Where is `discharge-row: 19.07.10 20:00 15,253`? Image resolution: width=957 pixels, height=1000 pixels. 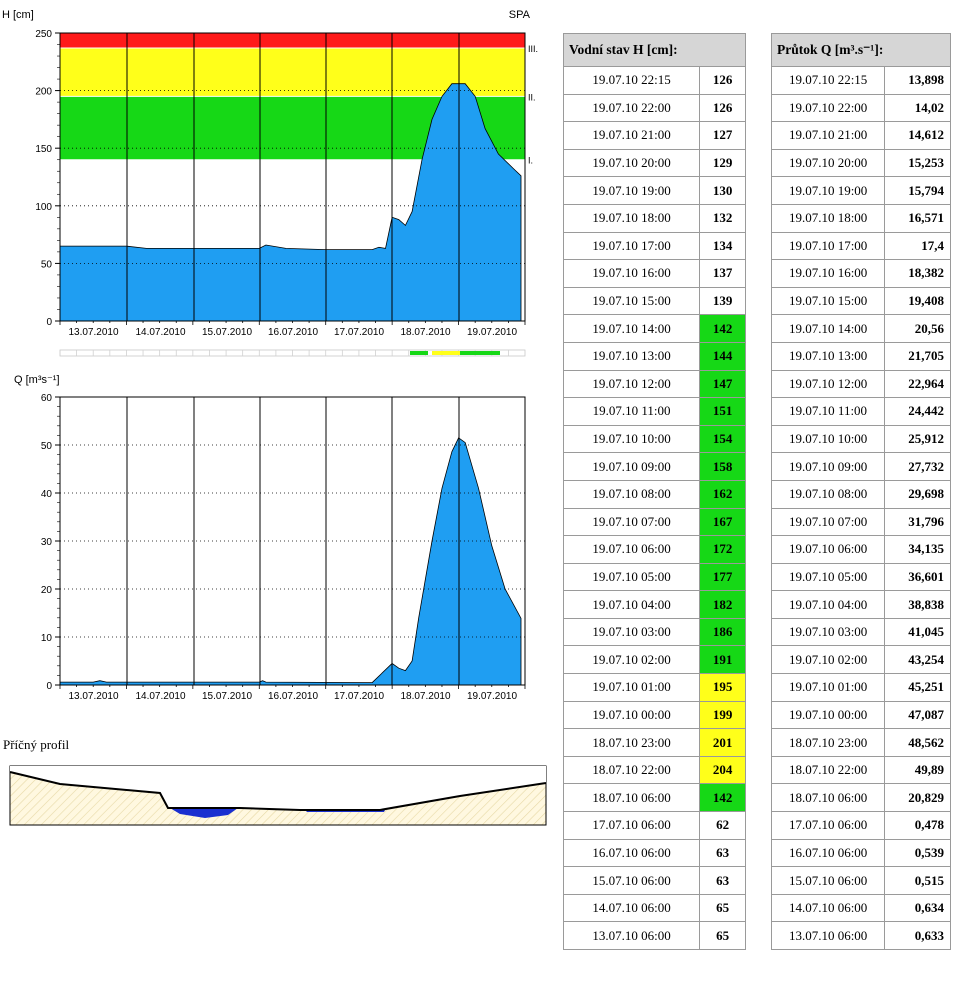 discharge-row: 19.07.10 20:00 15,253 is located at coordinates (860, 163).